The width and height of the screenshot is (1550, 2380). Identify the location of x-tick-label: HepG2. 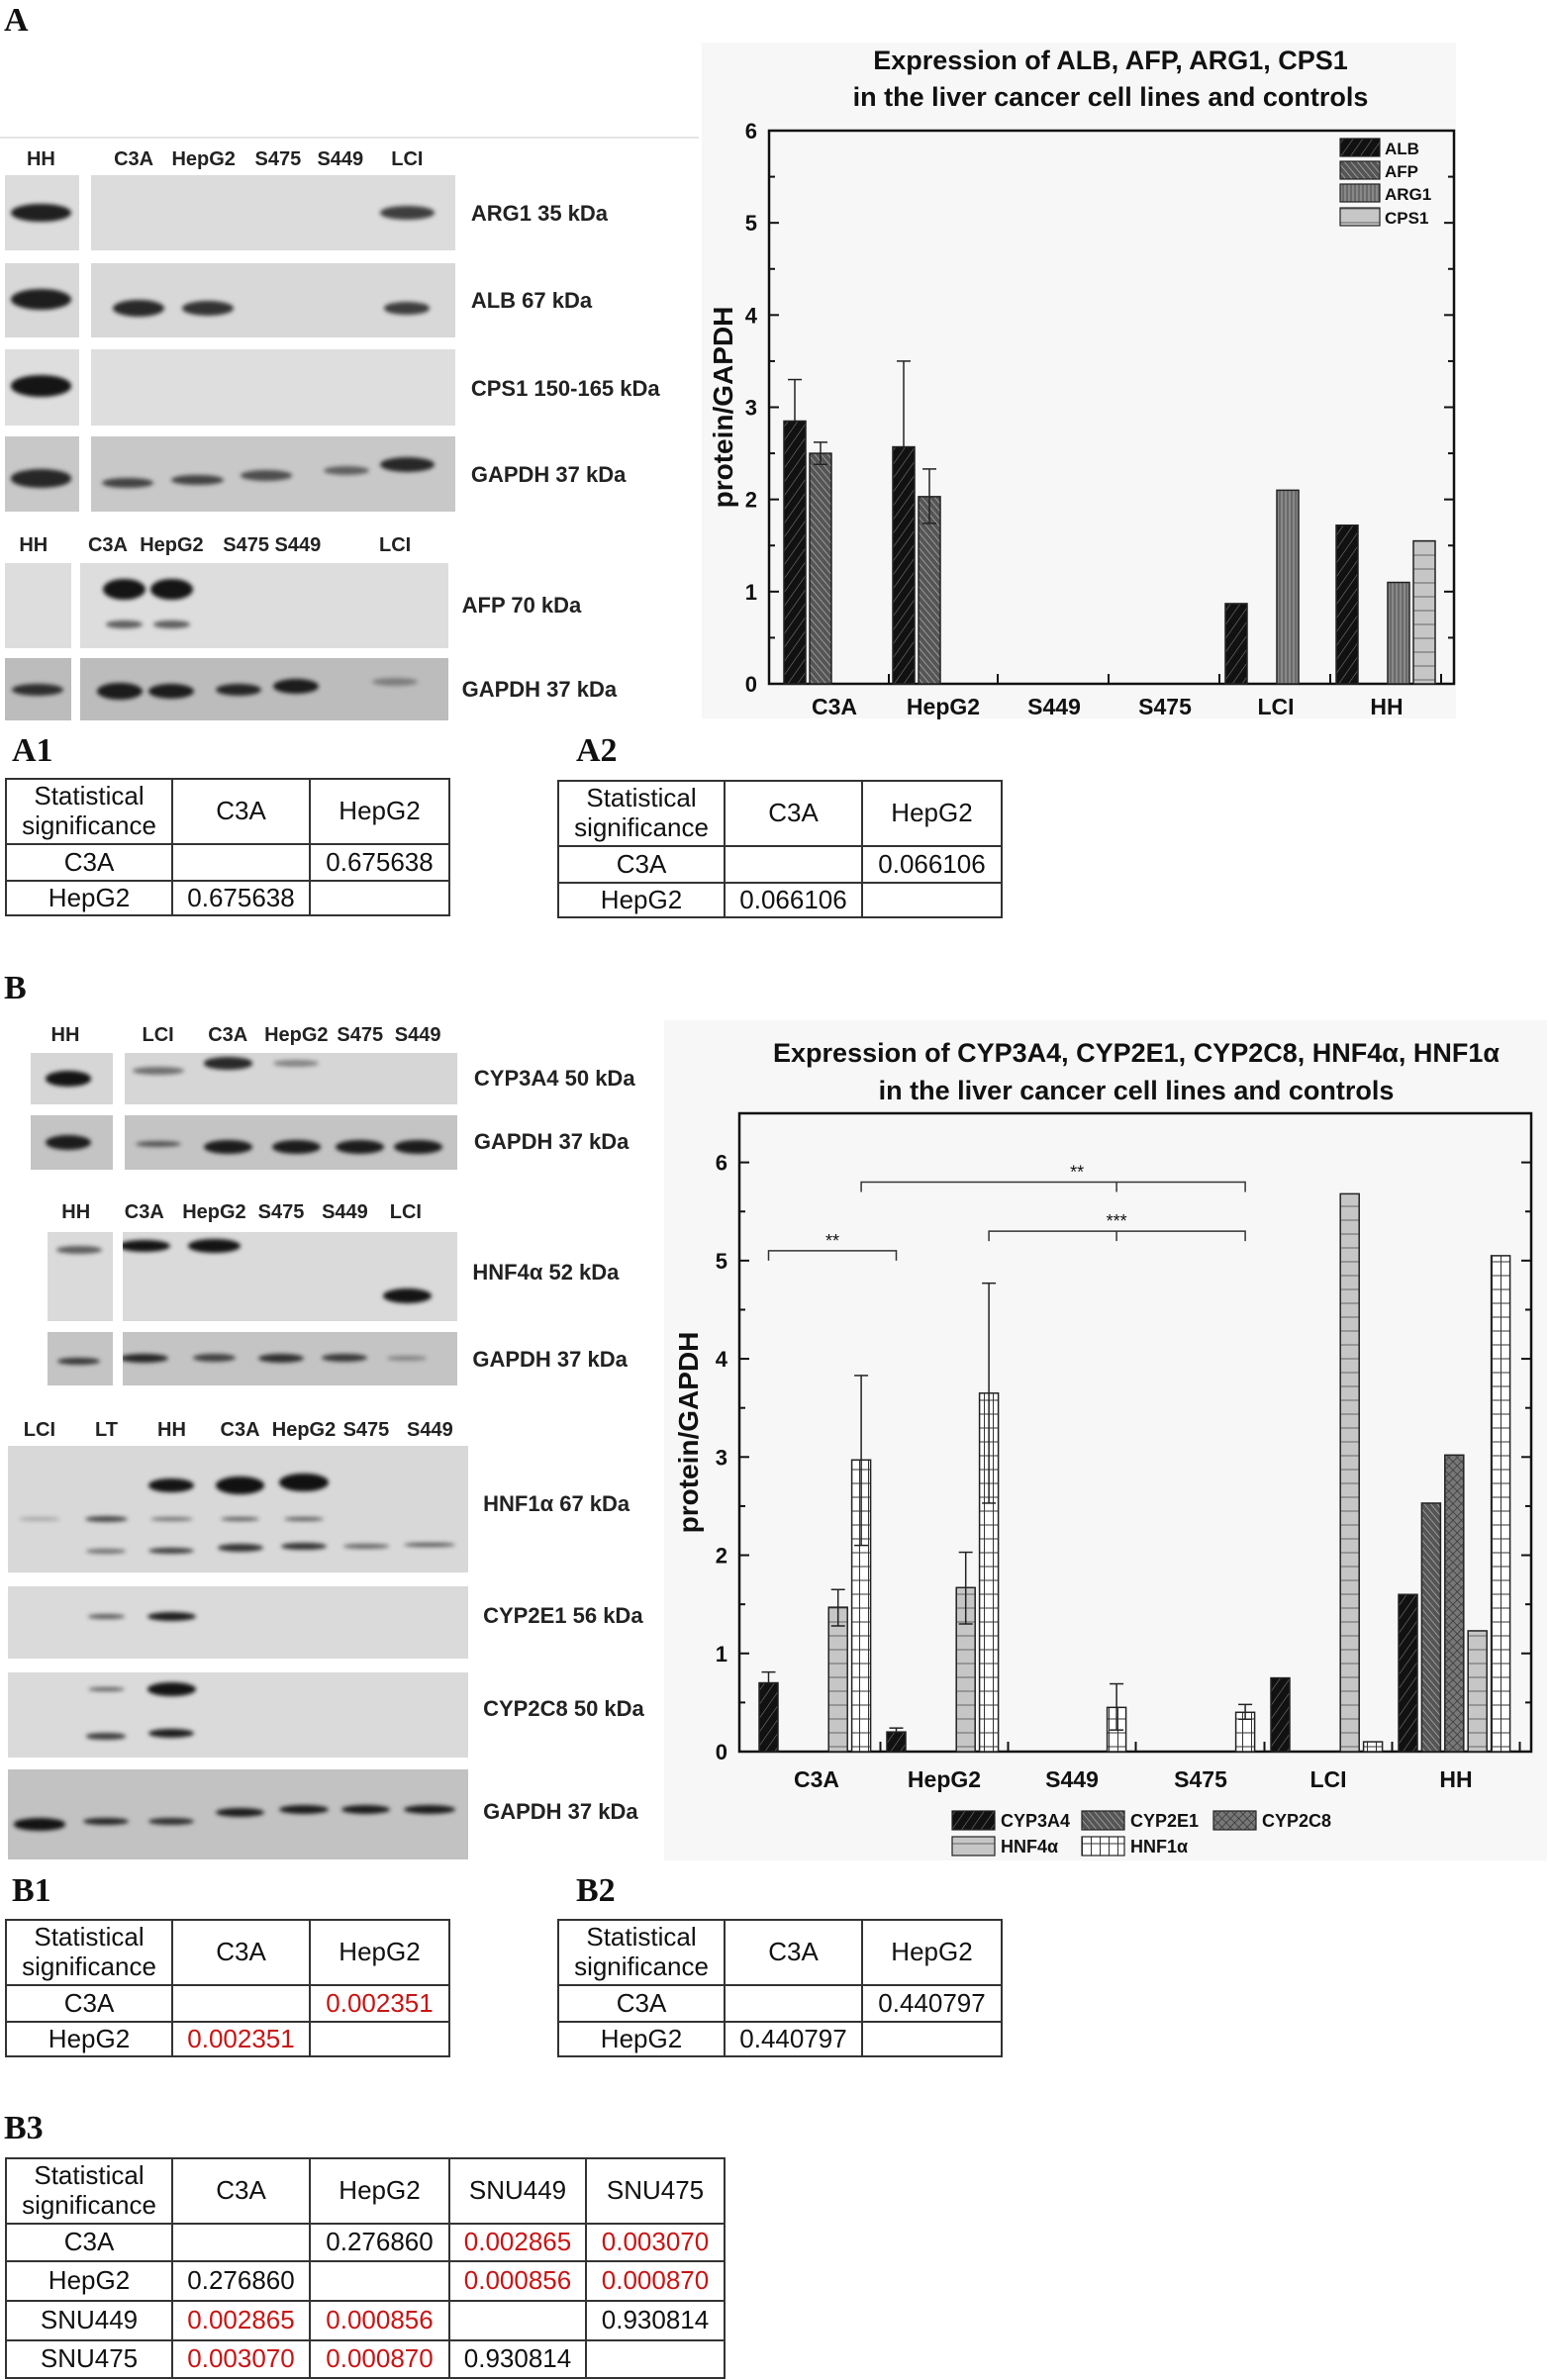
(944, 1779).